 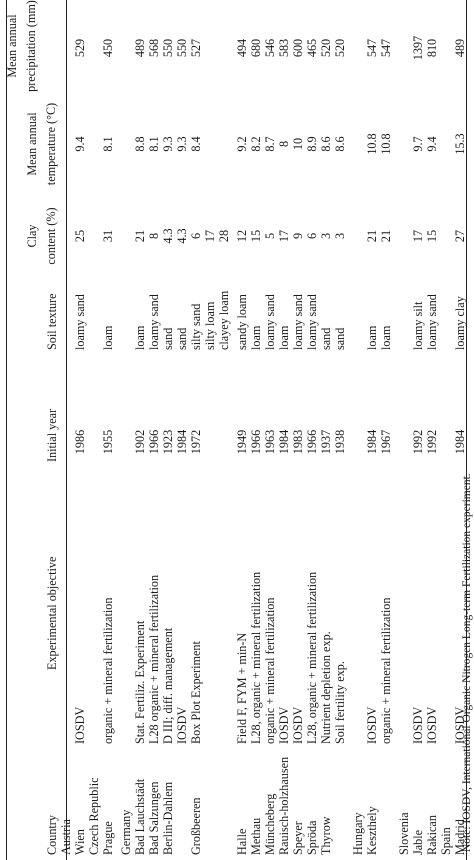 What do you see at coordinates (182, 236) in the screenshot?
I see `cell-clay: 4.3` at bounding box center [182, 236].